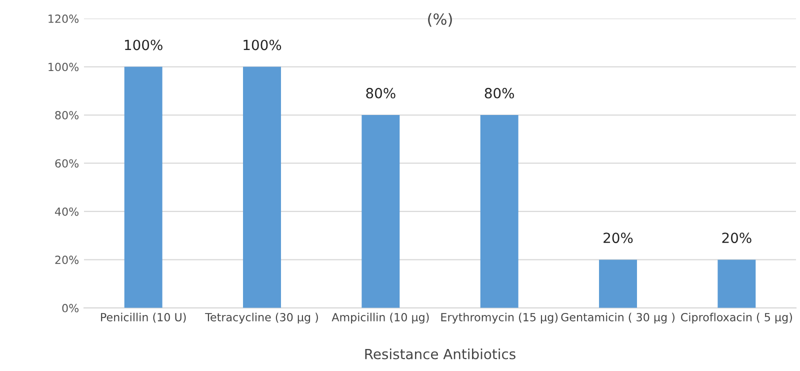 Image resolution: width=800 pixels, height=371 pixels. I want to click on x-tick-label: Tetracycline (30 µg ), so click(261, 318).